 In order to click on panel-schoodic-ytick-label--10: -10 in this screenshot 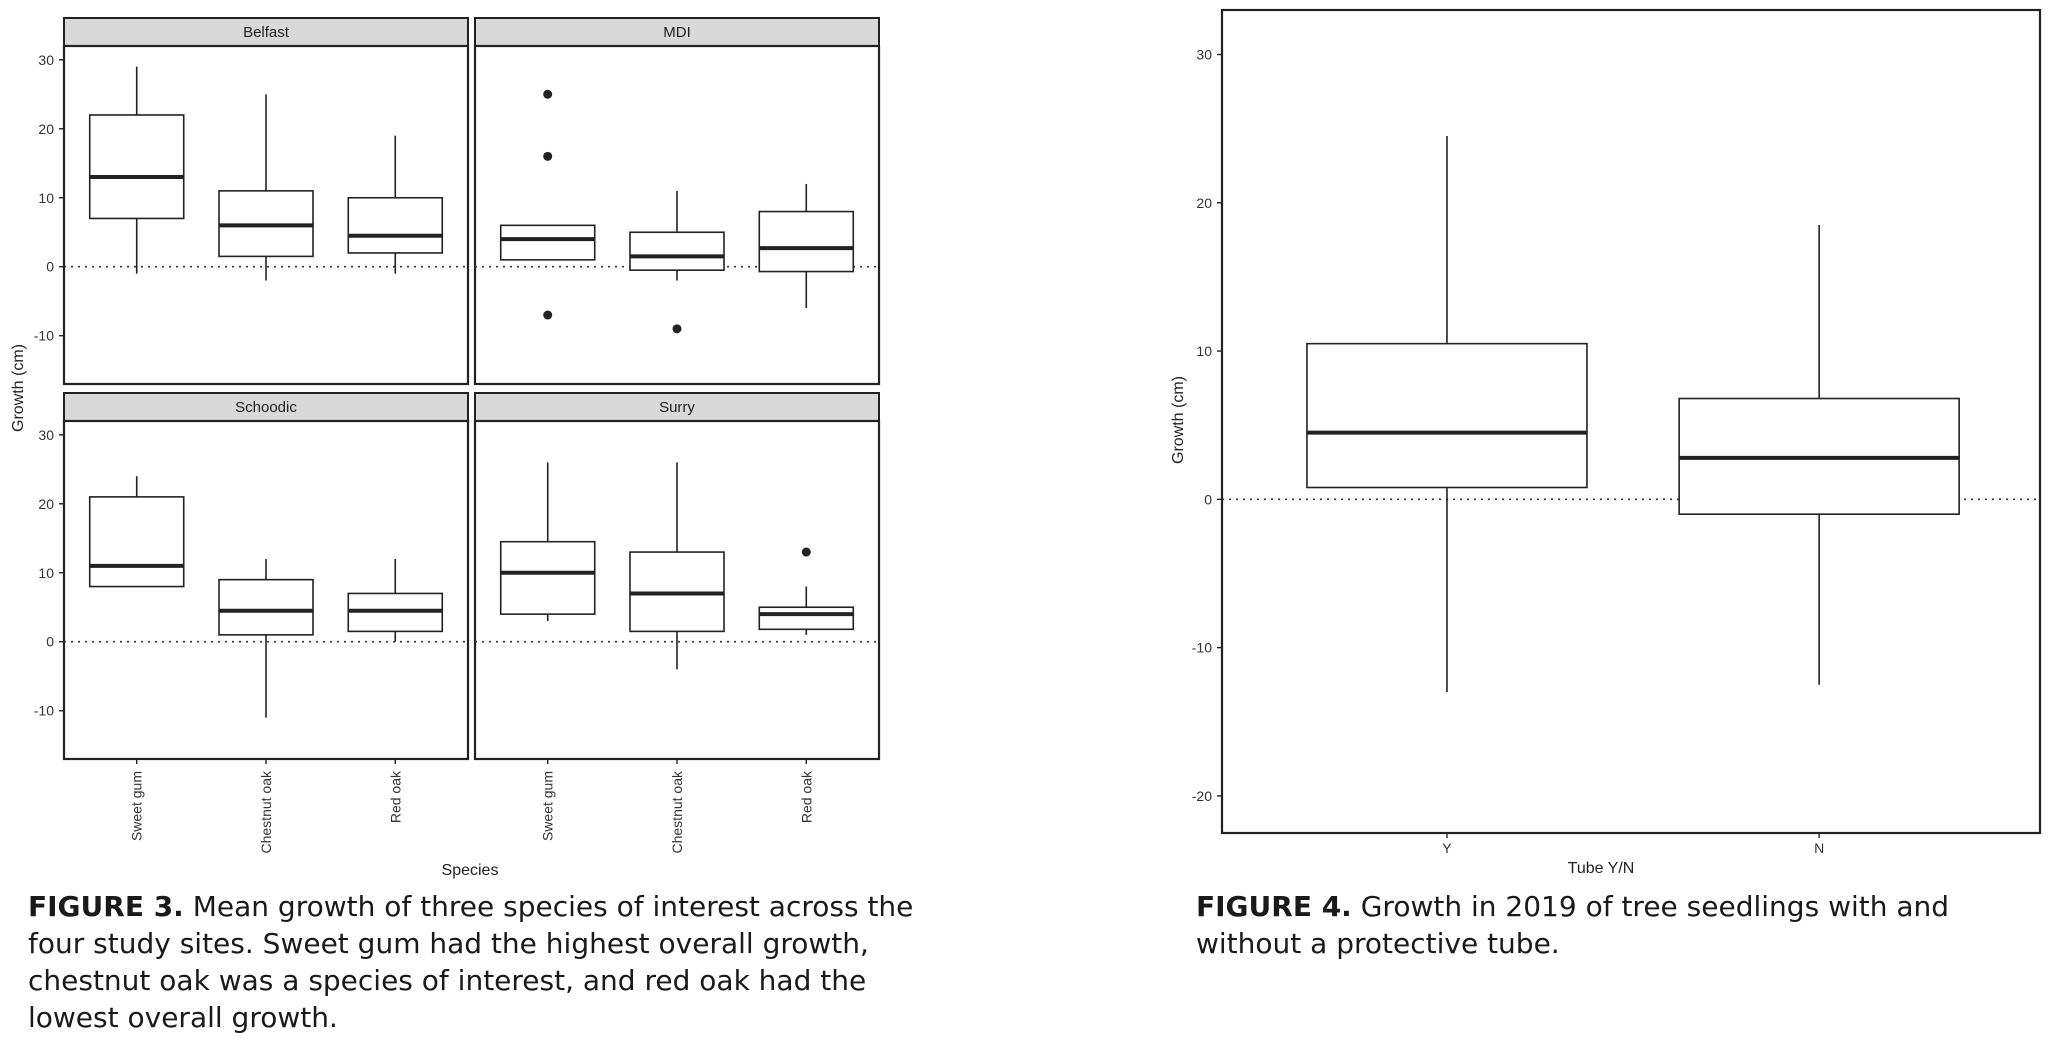, I will do `click(44, 711)`.